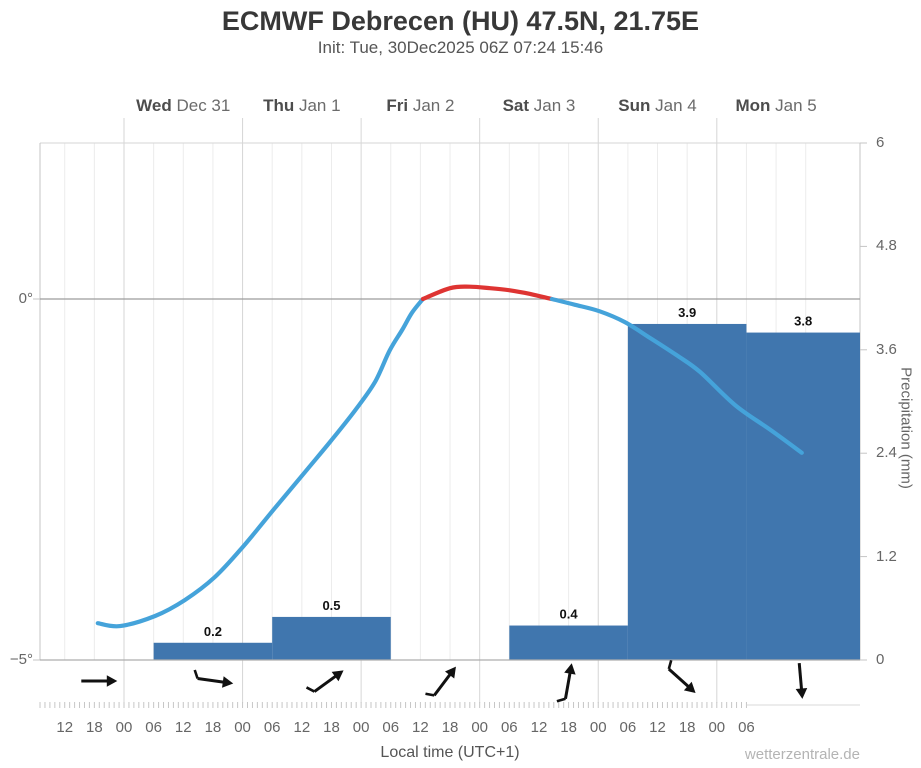 This screenshot has height=768, width=921. I want to click on temperature-curve-below-zero, so click(676, 375).